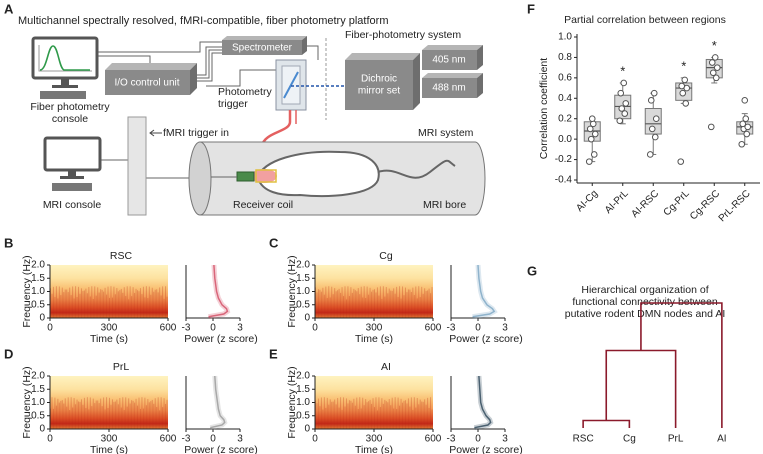 Image resolution: width=763 pixels, height=454 pixels. I want to click on label: mirror set, so click(379, 91).